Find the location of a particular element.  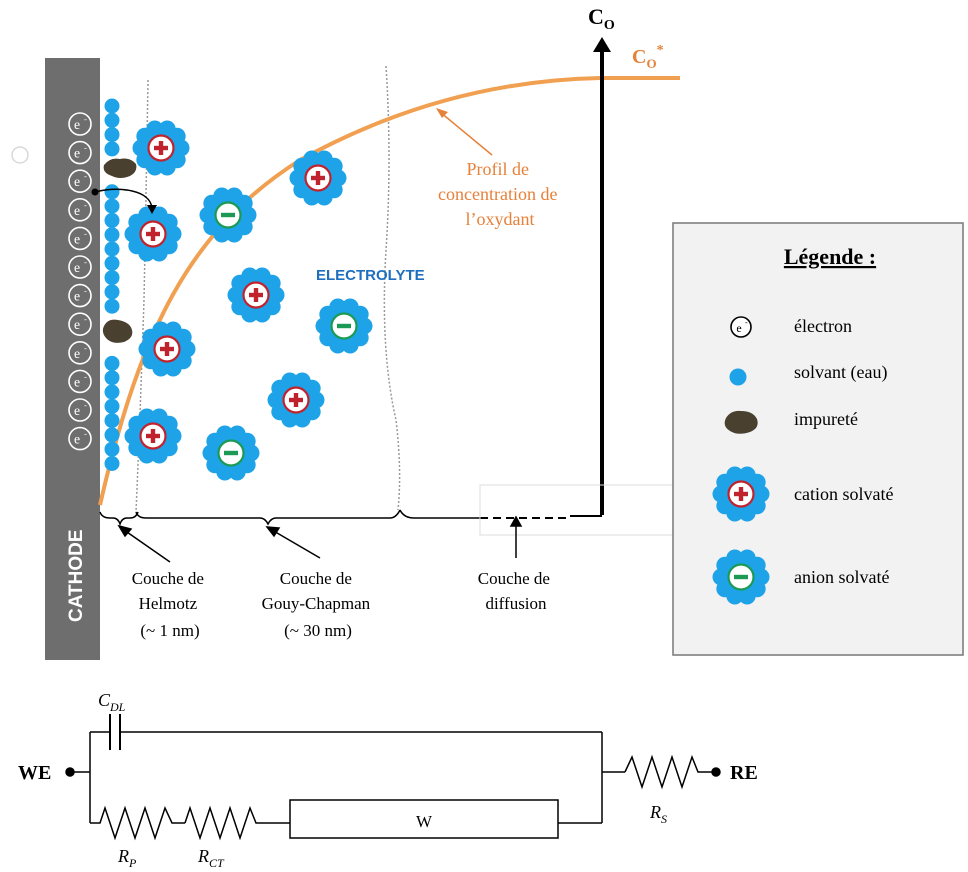

profile-label-line2: concentration de is located at coordinates (497, 194).